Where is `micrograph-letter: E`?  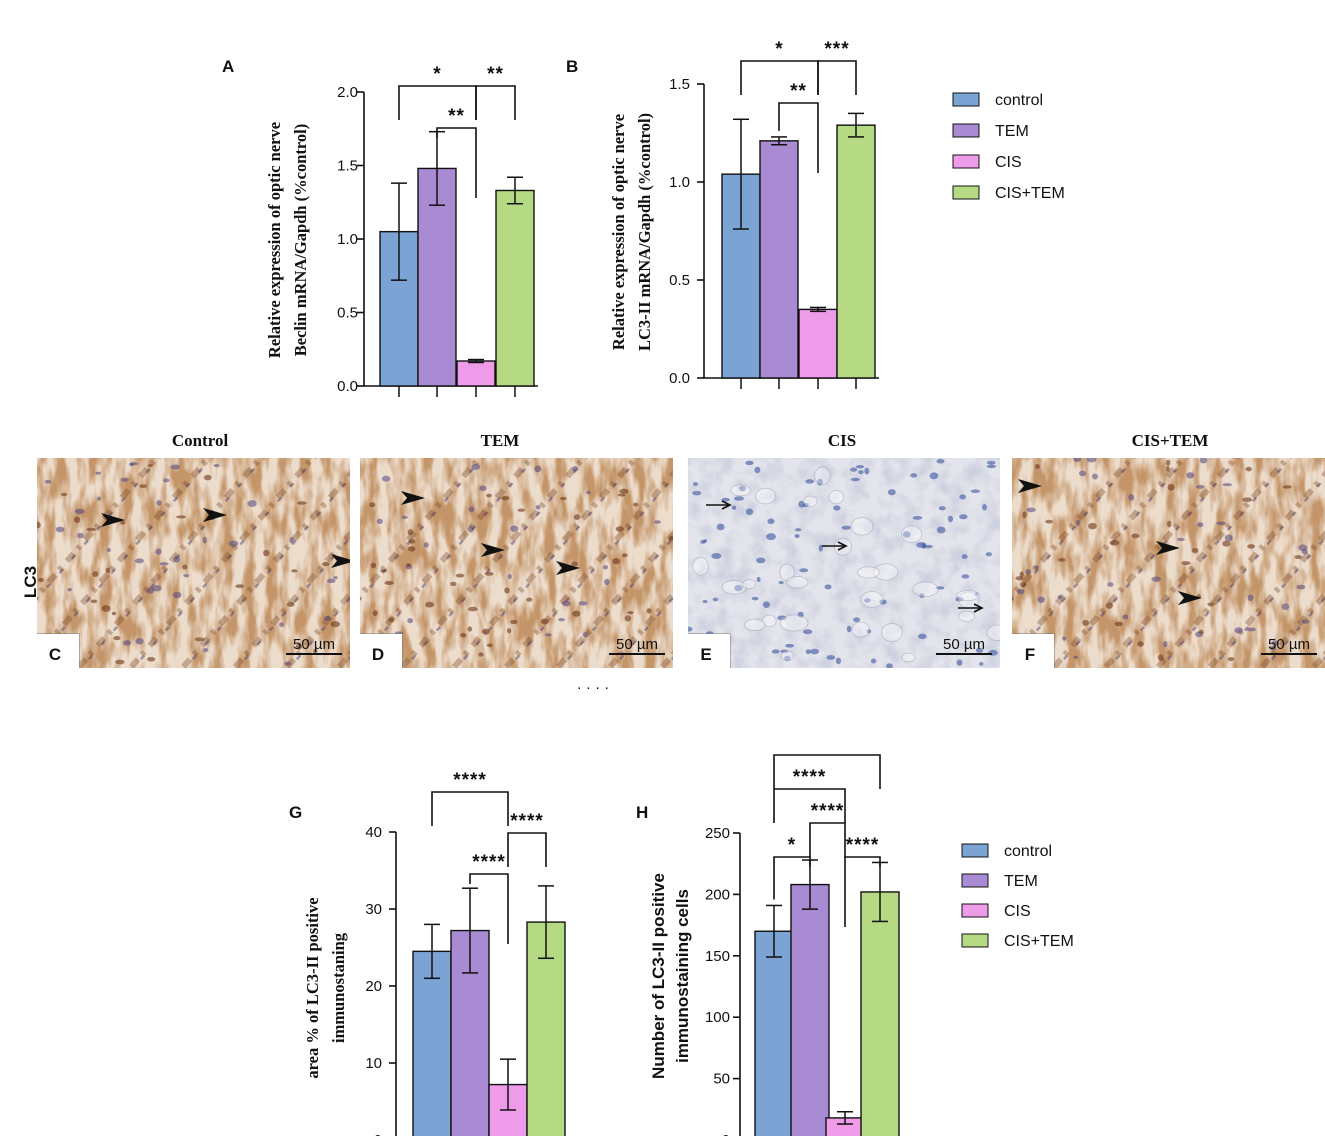 micrograph-letter: E is located at coordinates (705, 654).